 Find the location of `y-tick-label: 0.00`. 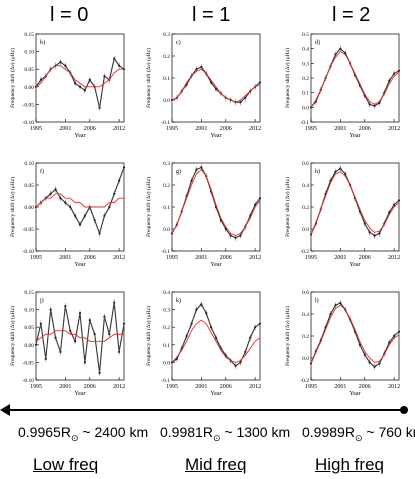

y-tick-label: 0.00 is located at coordinates (29, 208).